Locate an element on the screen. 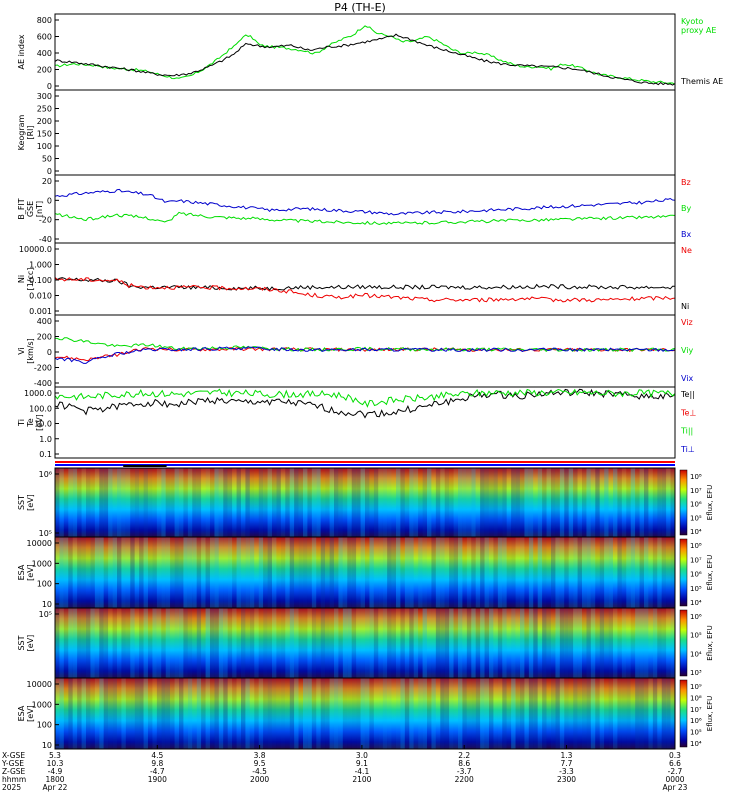 The image size is (750, 800). colorbar-tick: 10⁴ is located at coordinates (696, 603).